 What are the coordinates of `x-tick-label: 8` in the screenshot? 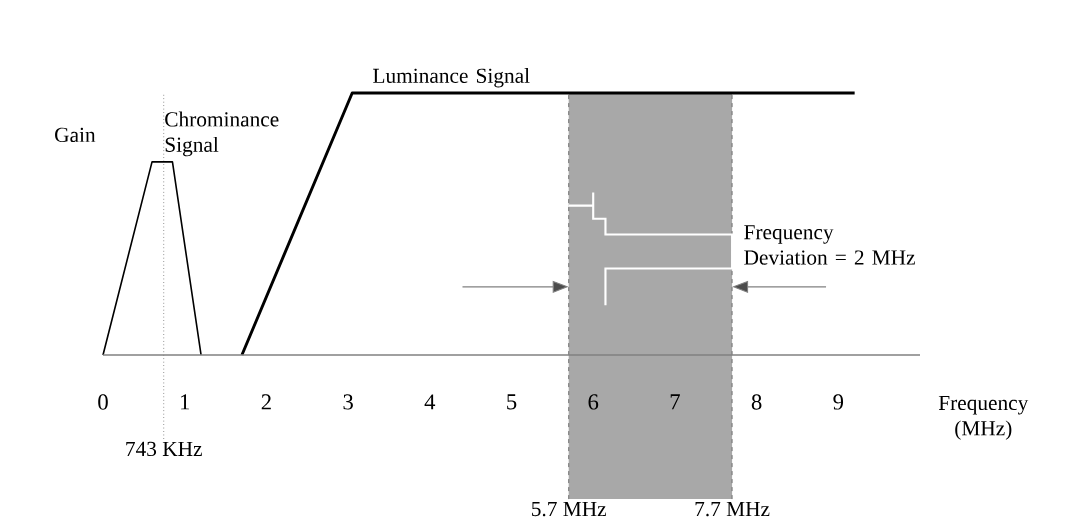 It's located at (756, 402).